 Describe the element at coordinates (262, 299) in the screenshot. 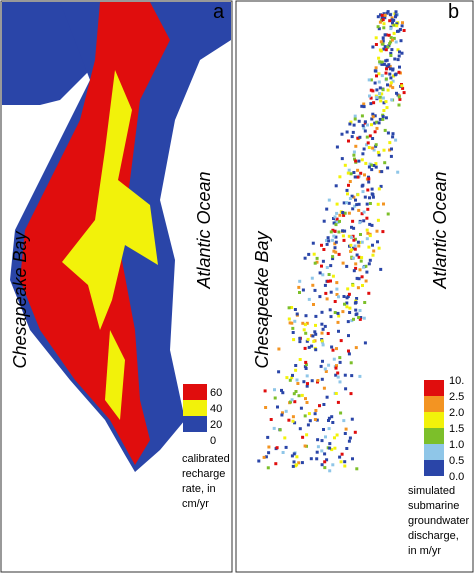

I see `bay-label: Chesapeake Bay` at that location.